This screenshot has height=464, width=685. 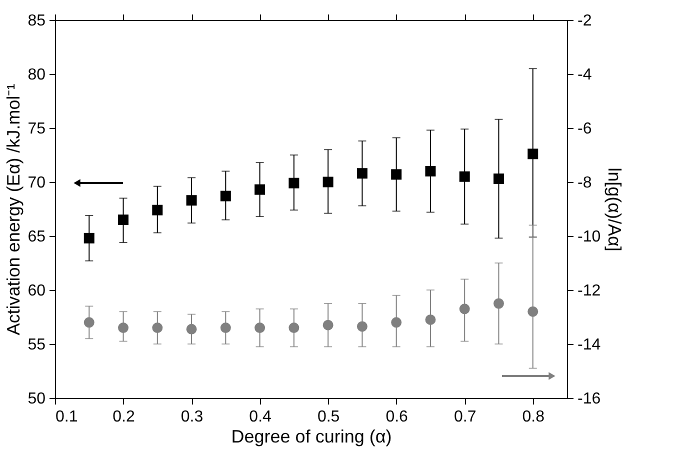 I want to click on y-tick-label: 55, so click(x=37, y=345).